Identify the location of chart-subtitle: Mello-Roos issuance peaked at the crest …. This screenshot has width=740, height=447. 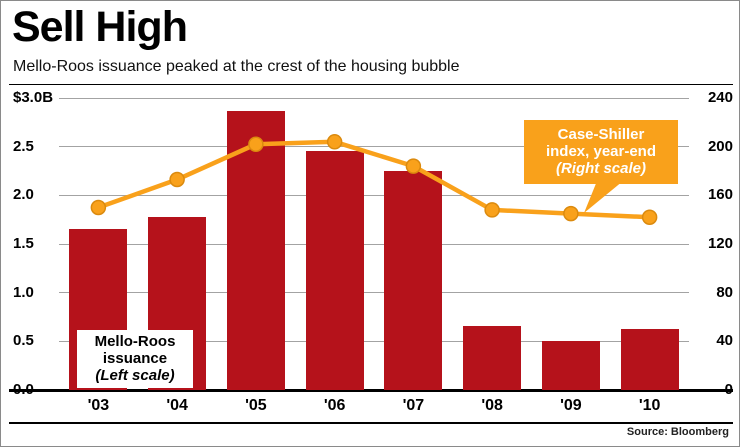
(236, 66).